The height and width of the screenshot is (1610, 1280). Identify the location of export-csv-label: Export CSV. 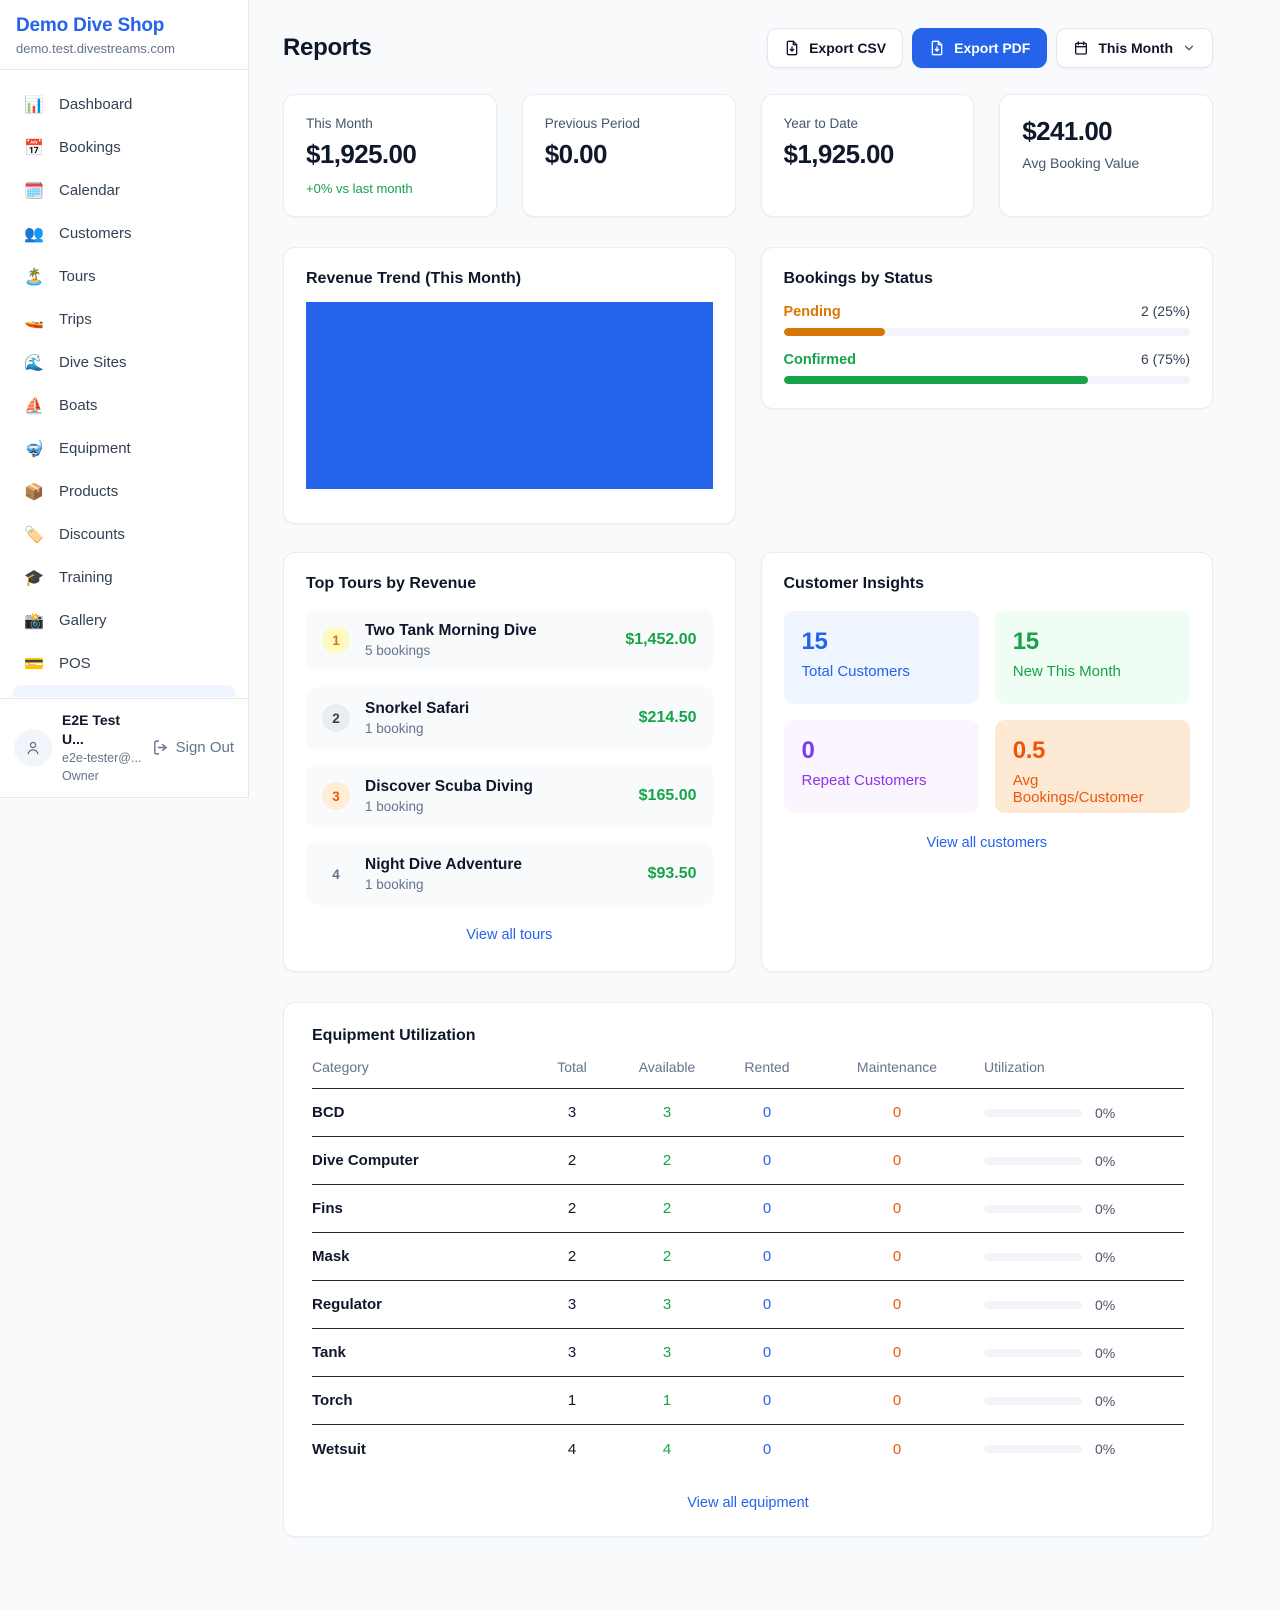
(848, 48).